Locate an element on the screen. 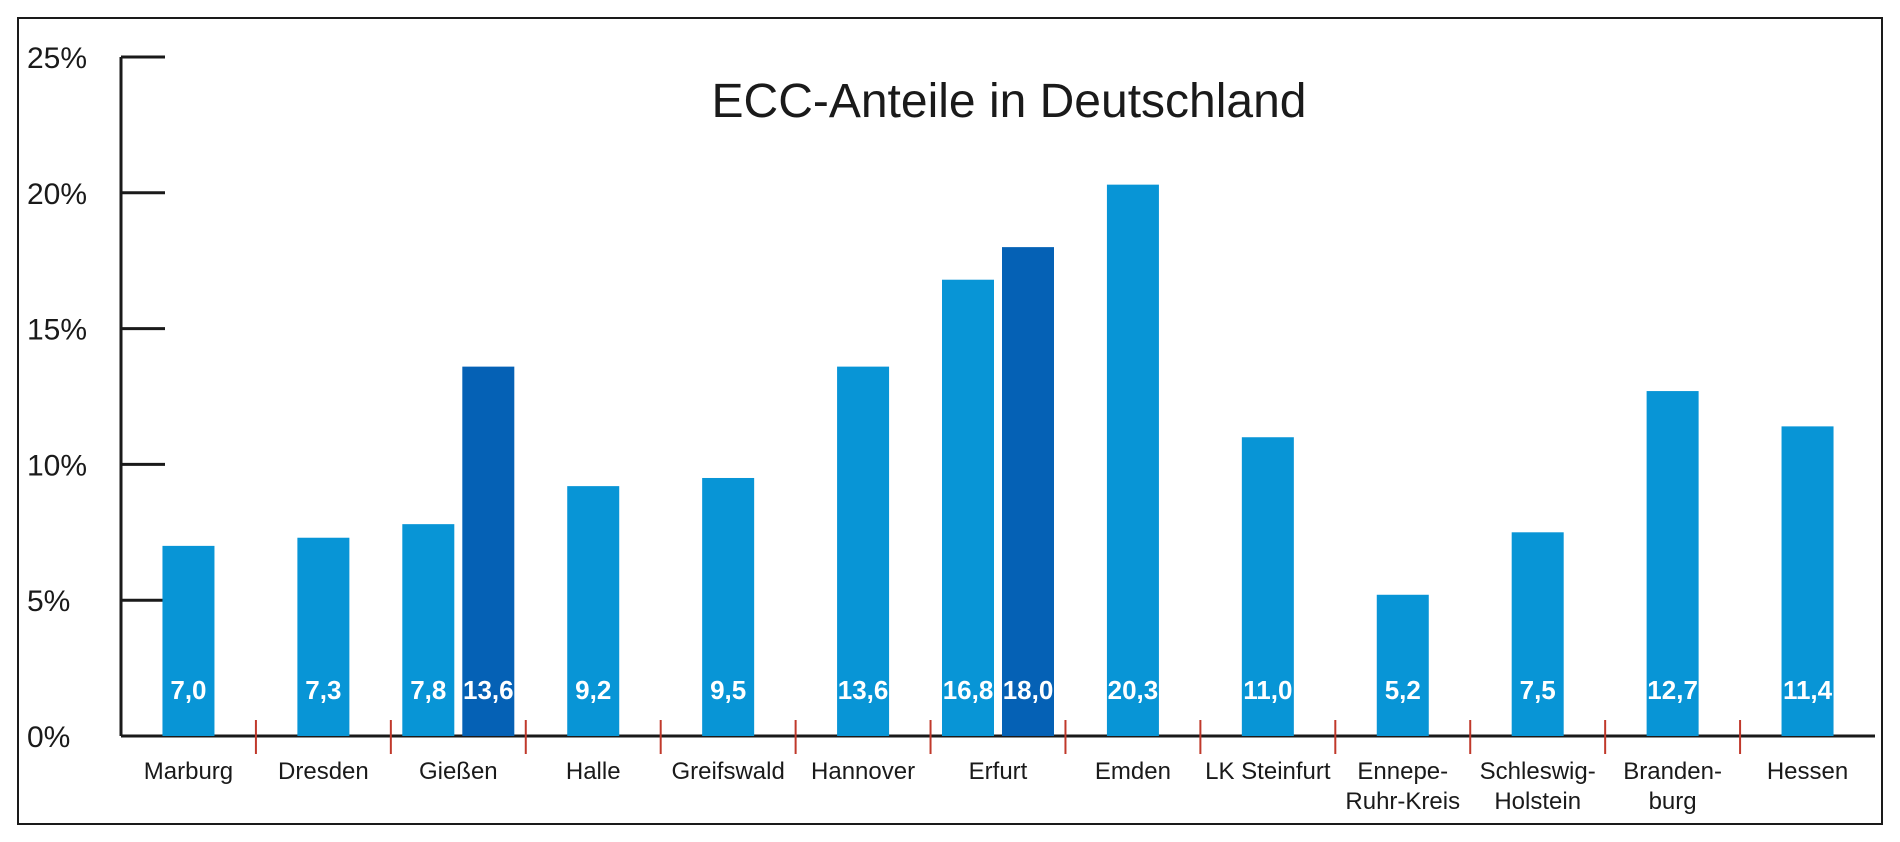  category-label: Ennepe-Ruhr-Kreis is located at coordinates (1402, 786).